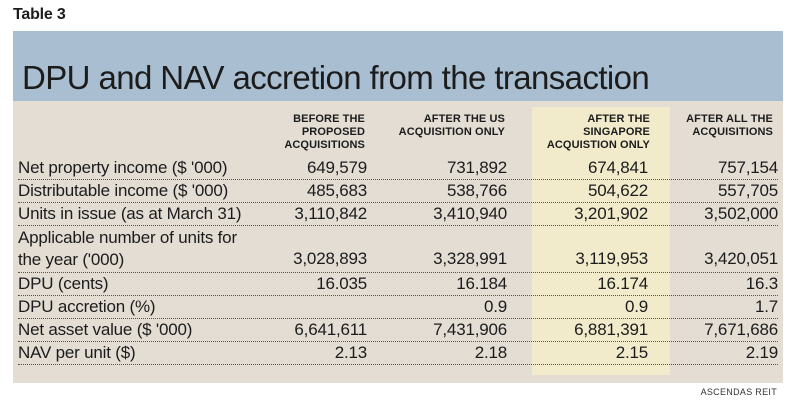 Image resolution: width=790 pixels, height=403 pixels. What do you see at coordinates (398, 307) in the screenshot?
I see `table-row: DPU accretion (%) 0.9 0.9 1.7` at bounding box center [398, 307].